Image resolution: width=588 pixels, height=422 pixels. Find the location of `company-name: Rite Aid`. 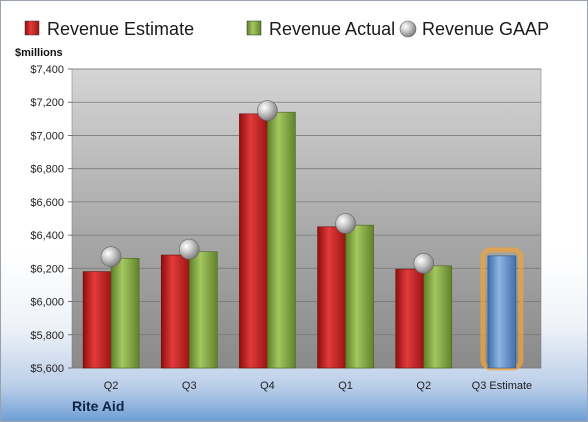

company-name: Rite Aid is located at coordinates (98, 406).